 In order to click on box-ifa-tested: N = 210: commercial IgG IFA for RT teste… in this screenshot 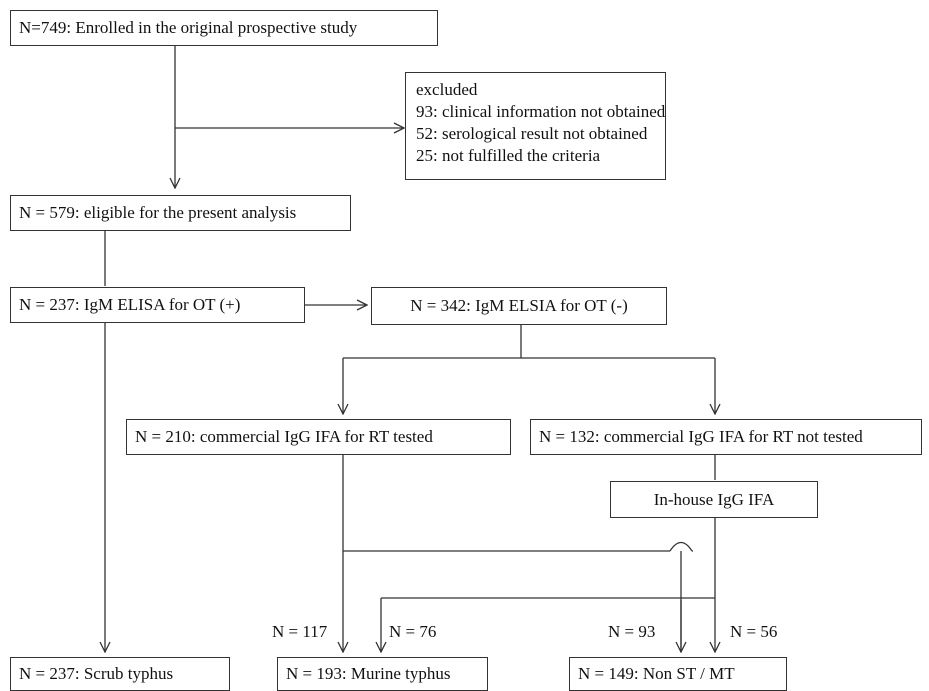, I will do `click(318, 437)`.